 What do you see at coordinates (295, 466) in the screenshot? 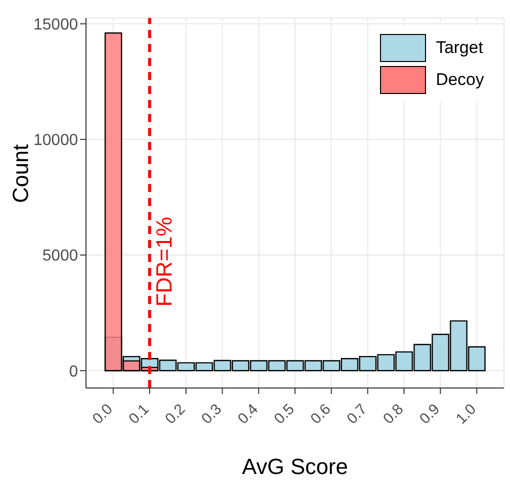
I see `x-axis-title: AvG Score` at bounding box center [295, 466].